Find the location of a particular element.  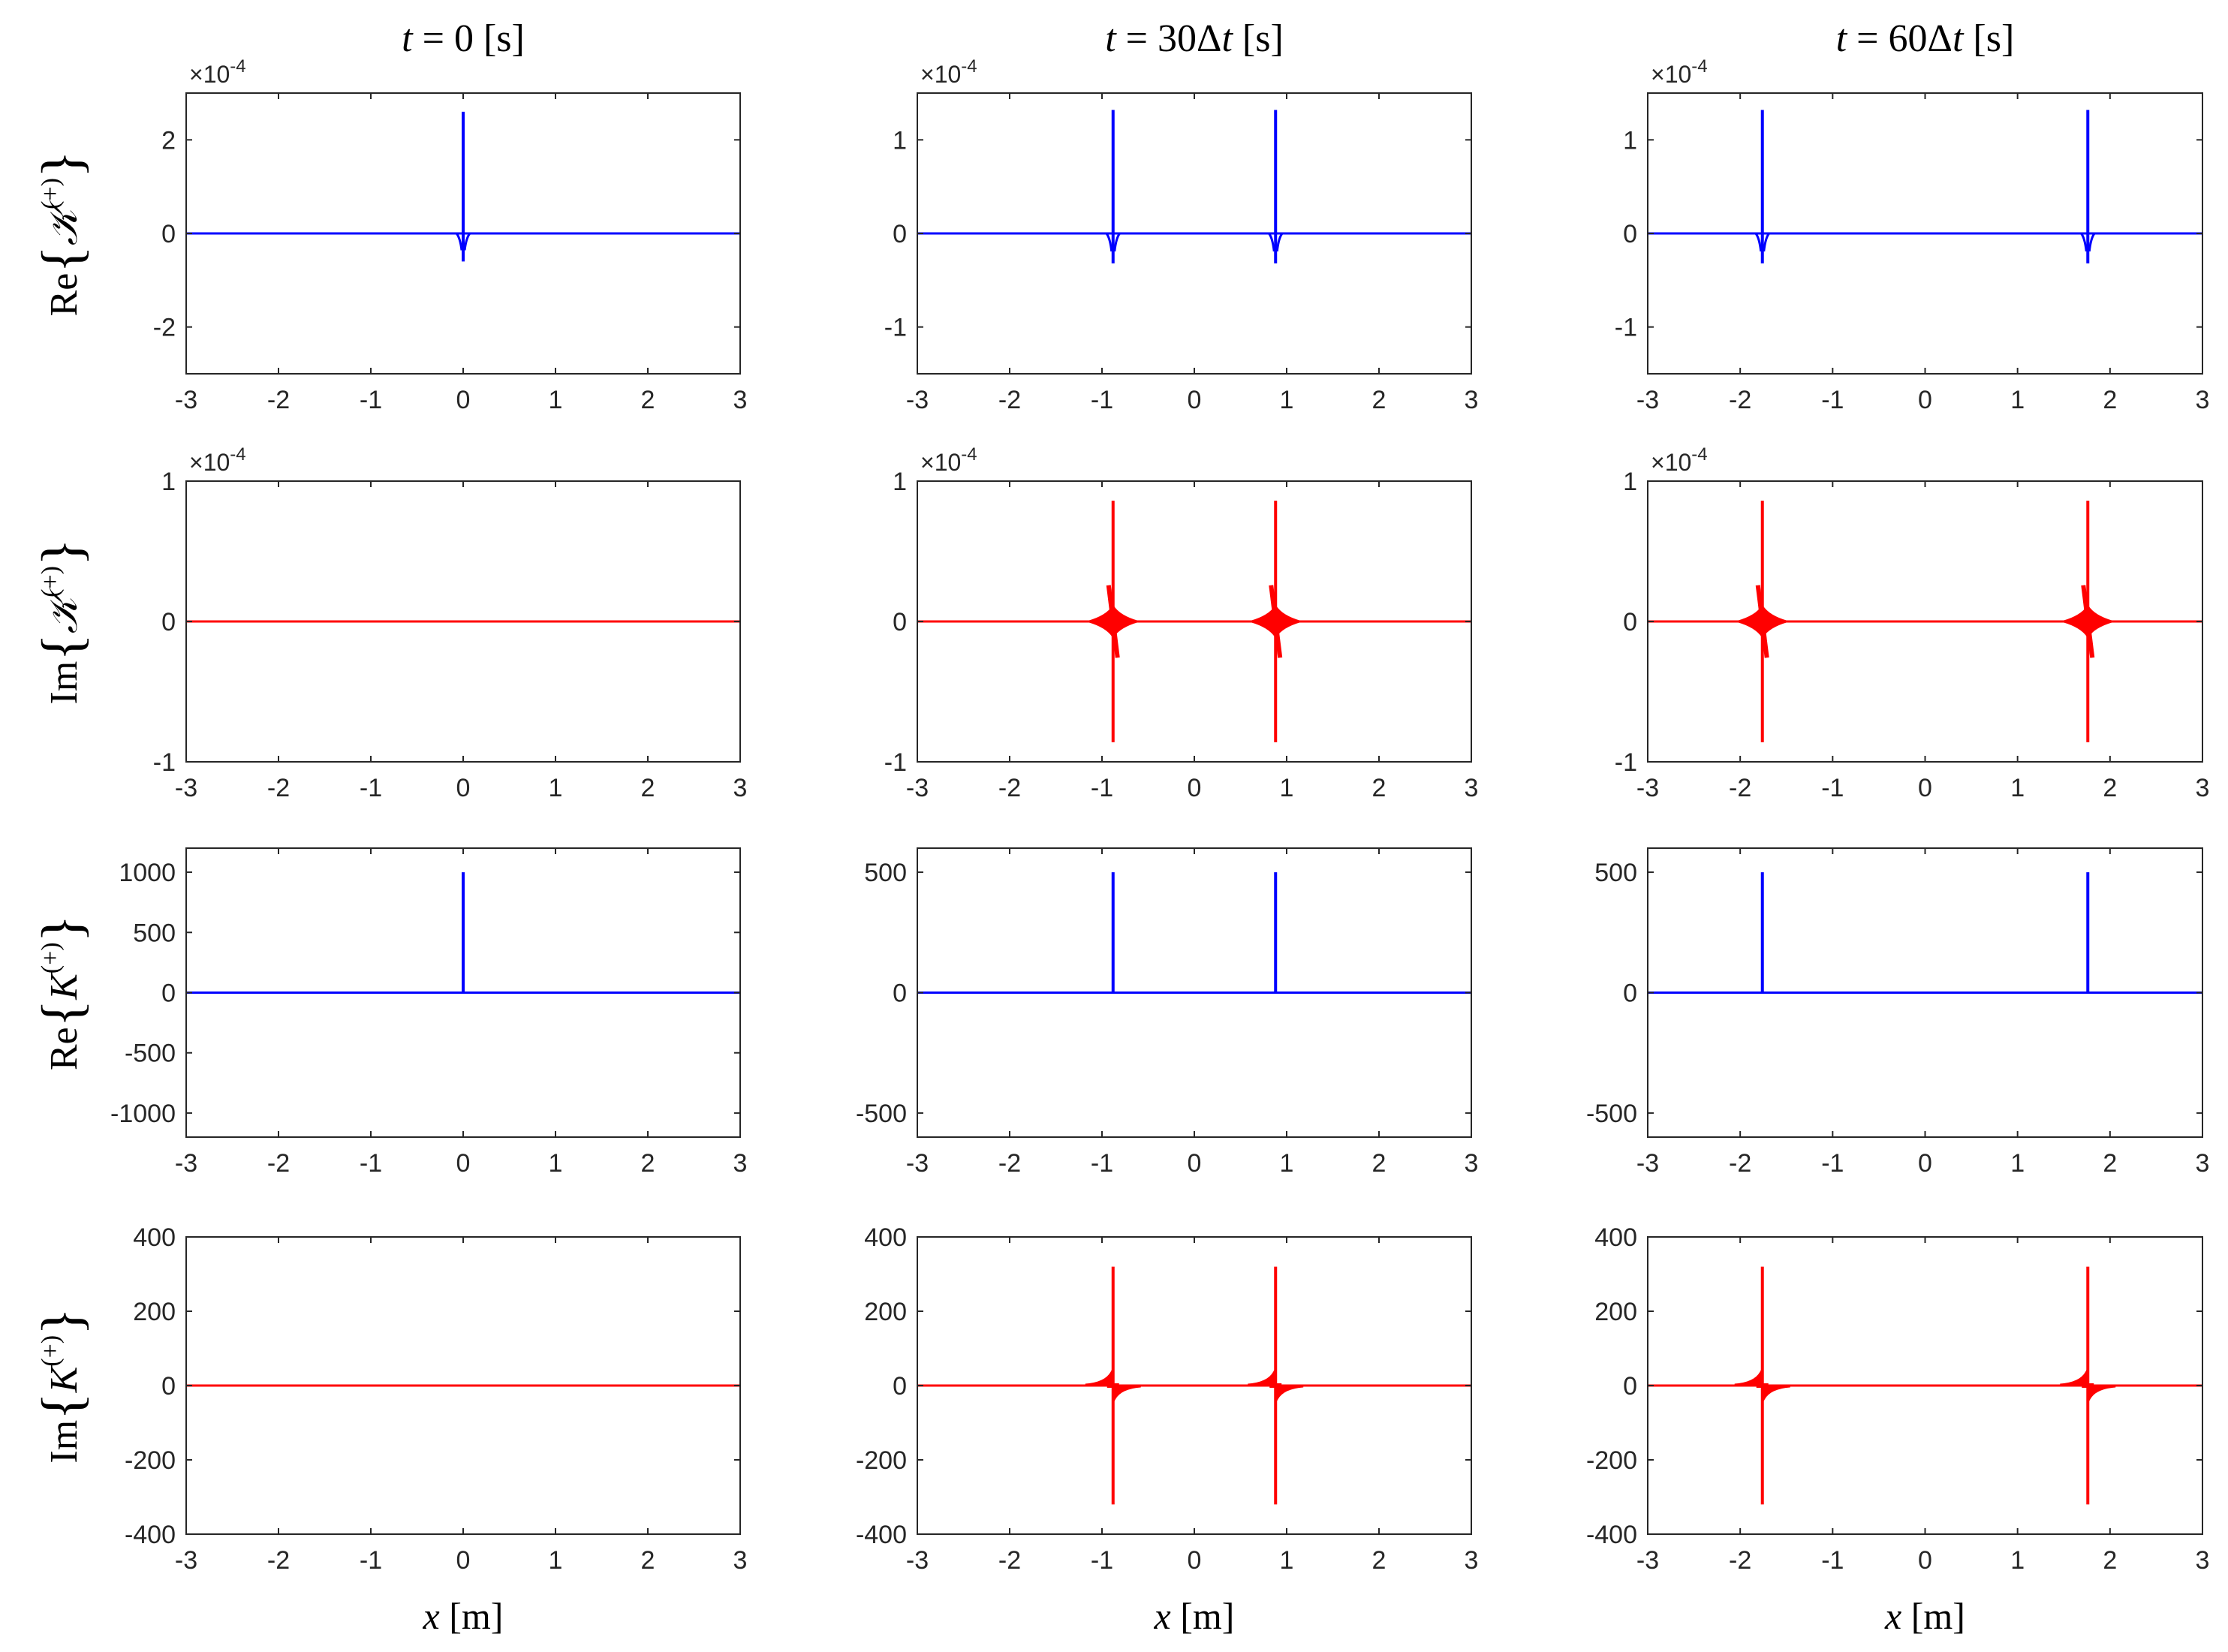

y-tick-label: -1000 is located at coordinates (143, 1114).